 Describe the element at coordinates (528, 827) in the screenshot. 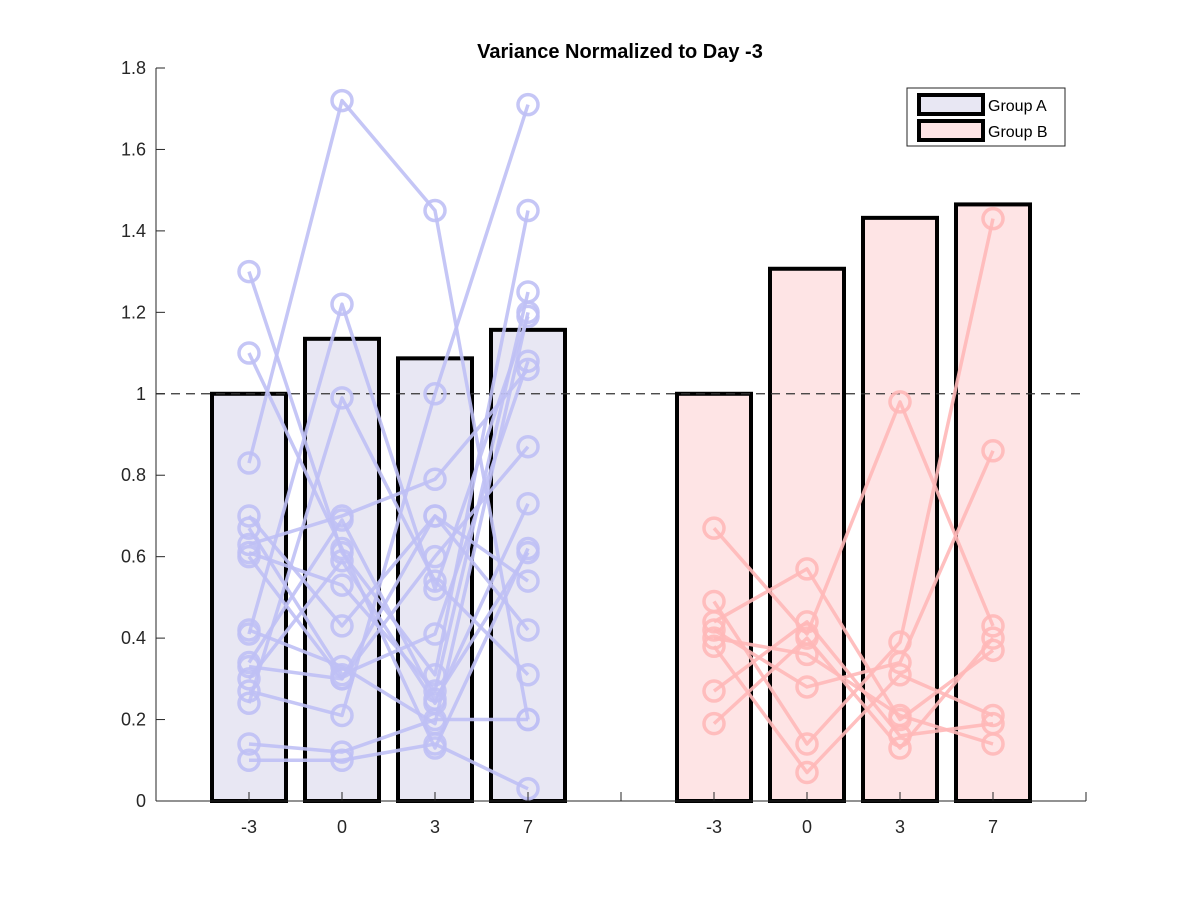

I see `x-tick-label-group-1: 7` at that location.